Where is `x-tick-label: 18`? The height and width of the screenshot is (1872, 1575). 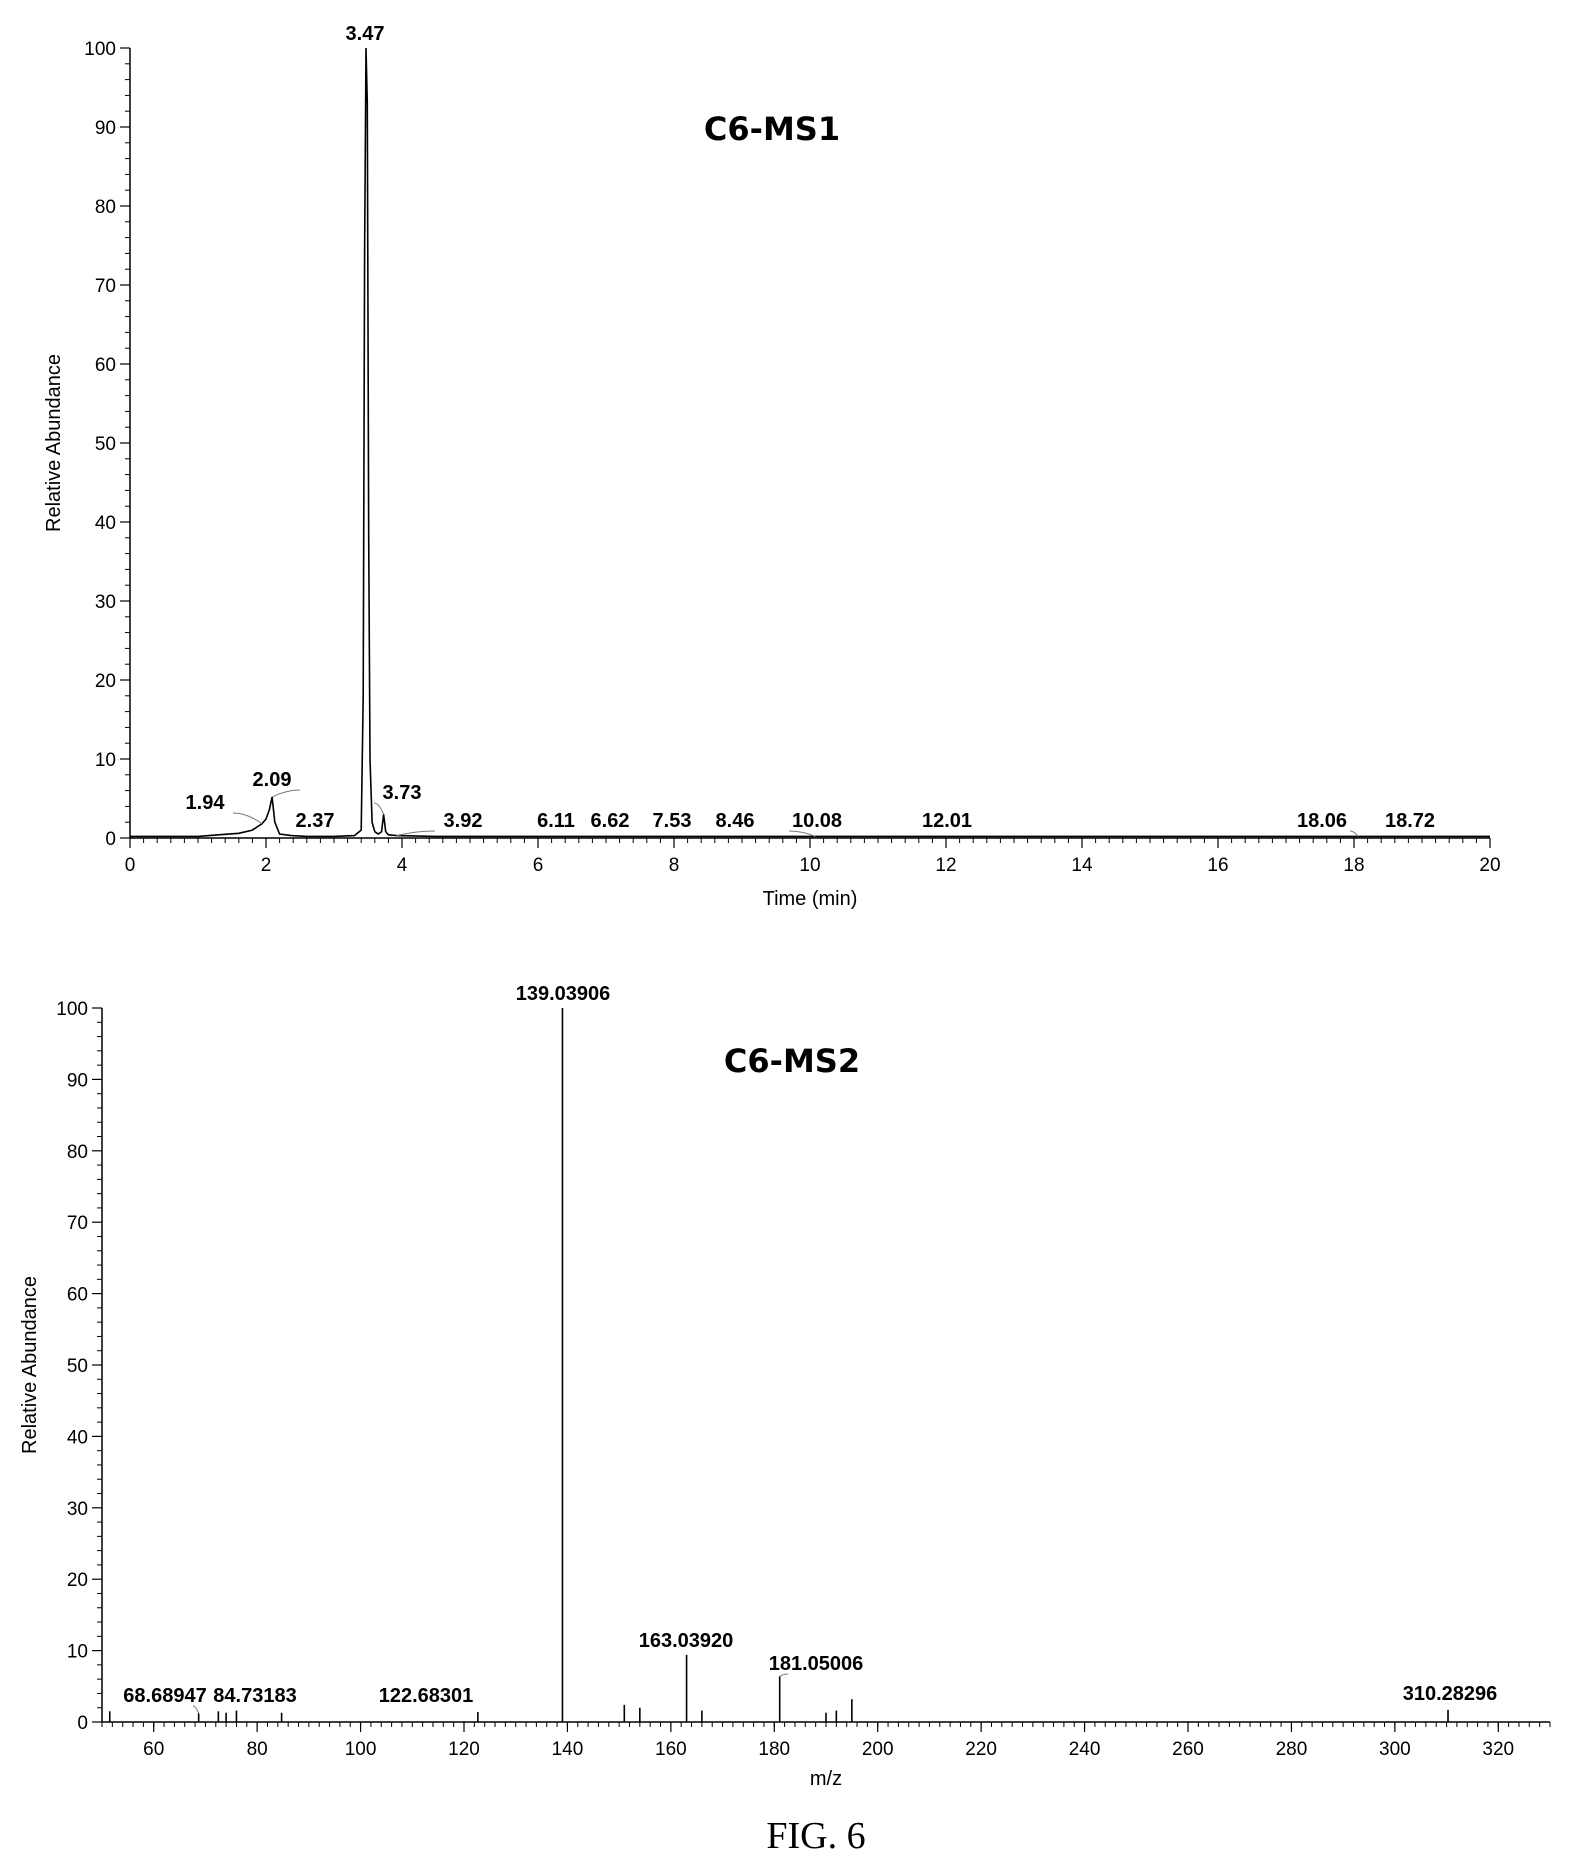
x-tick-label: 18 is located at coordinates (1353, 865).